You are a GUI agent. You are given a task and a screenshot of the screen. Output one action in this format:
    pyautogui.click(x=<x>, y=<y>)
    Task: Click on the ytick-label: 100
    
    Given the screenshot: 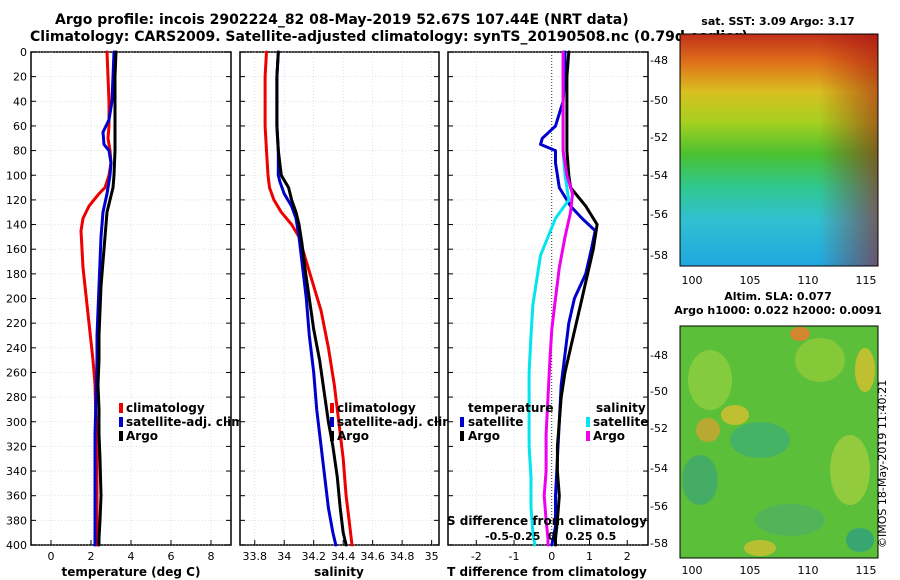 What is the action you would take?
    pyautogui.click(x=16, y=175)
    